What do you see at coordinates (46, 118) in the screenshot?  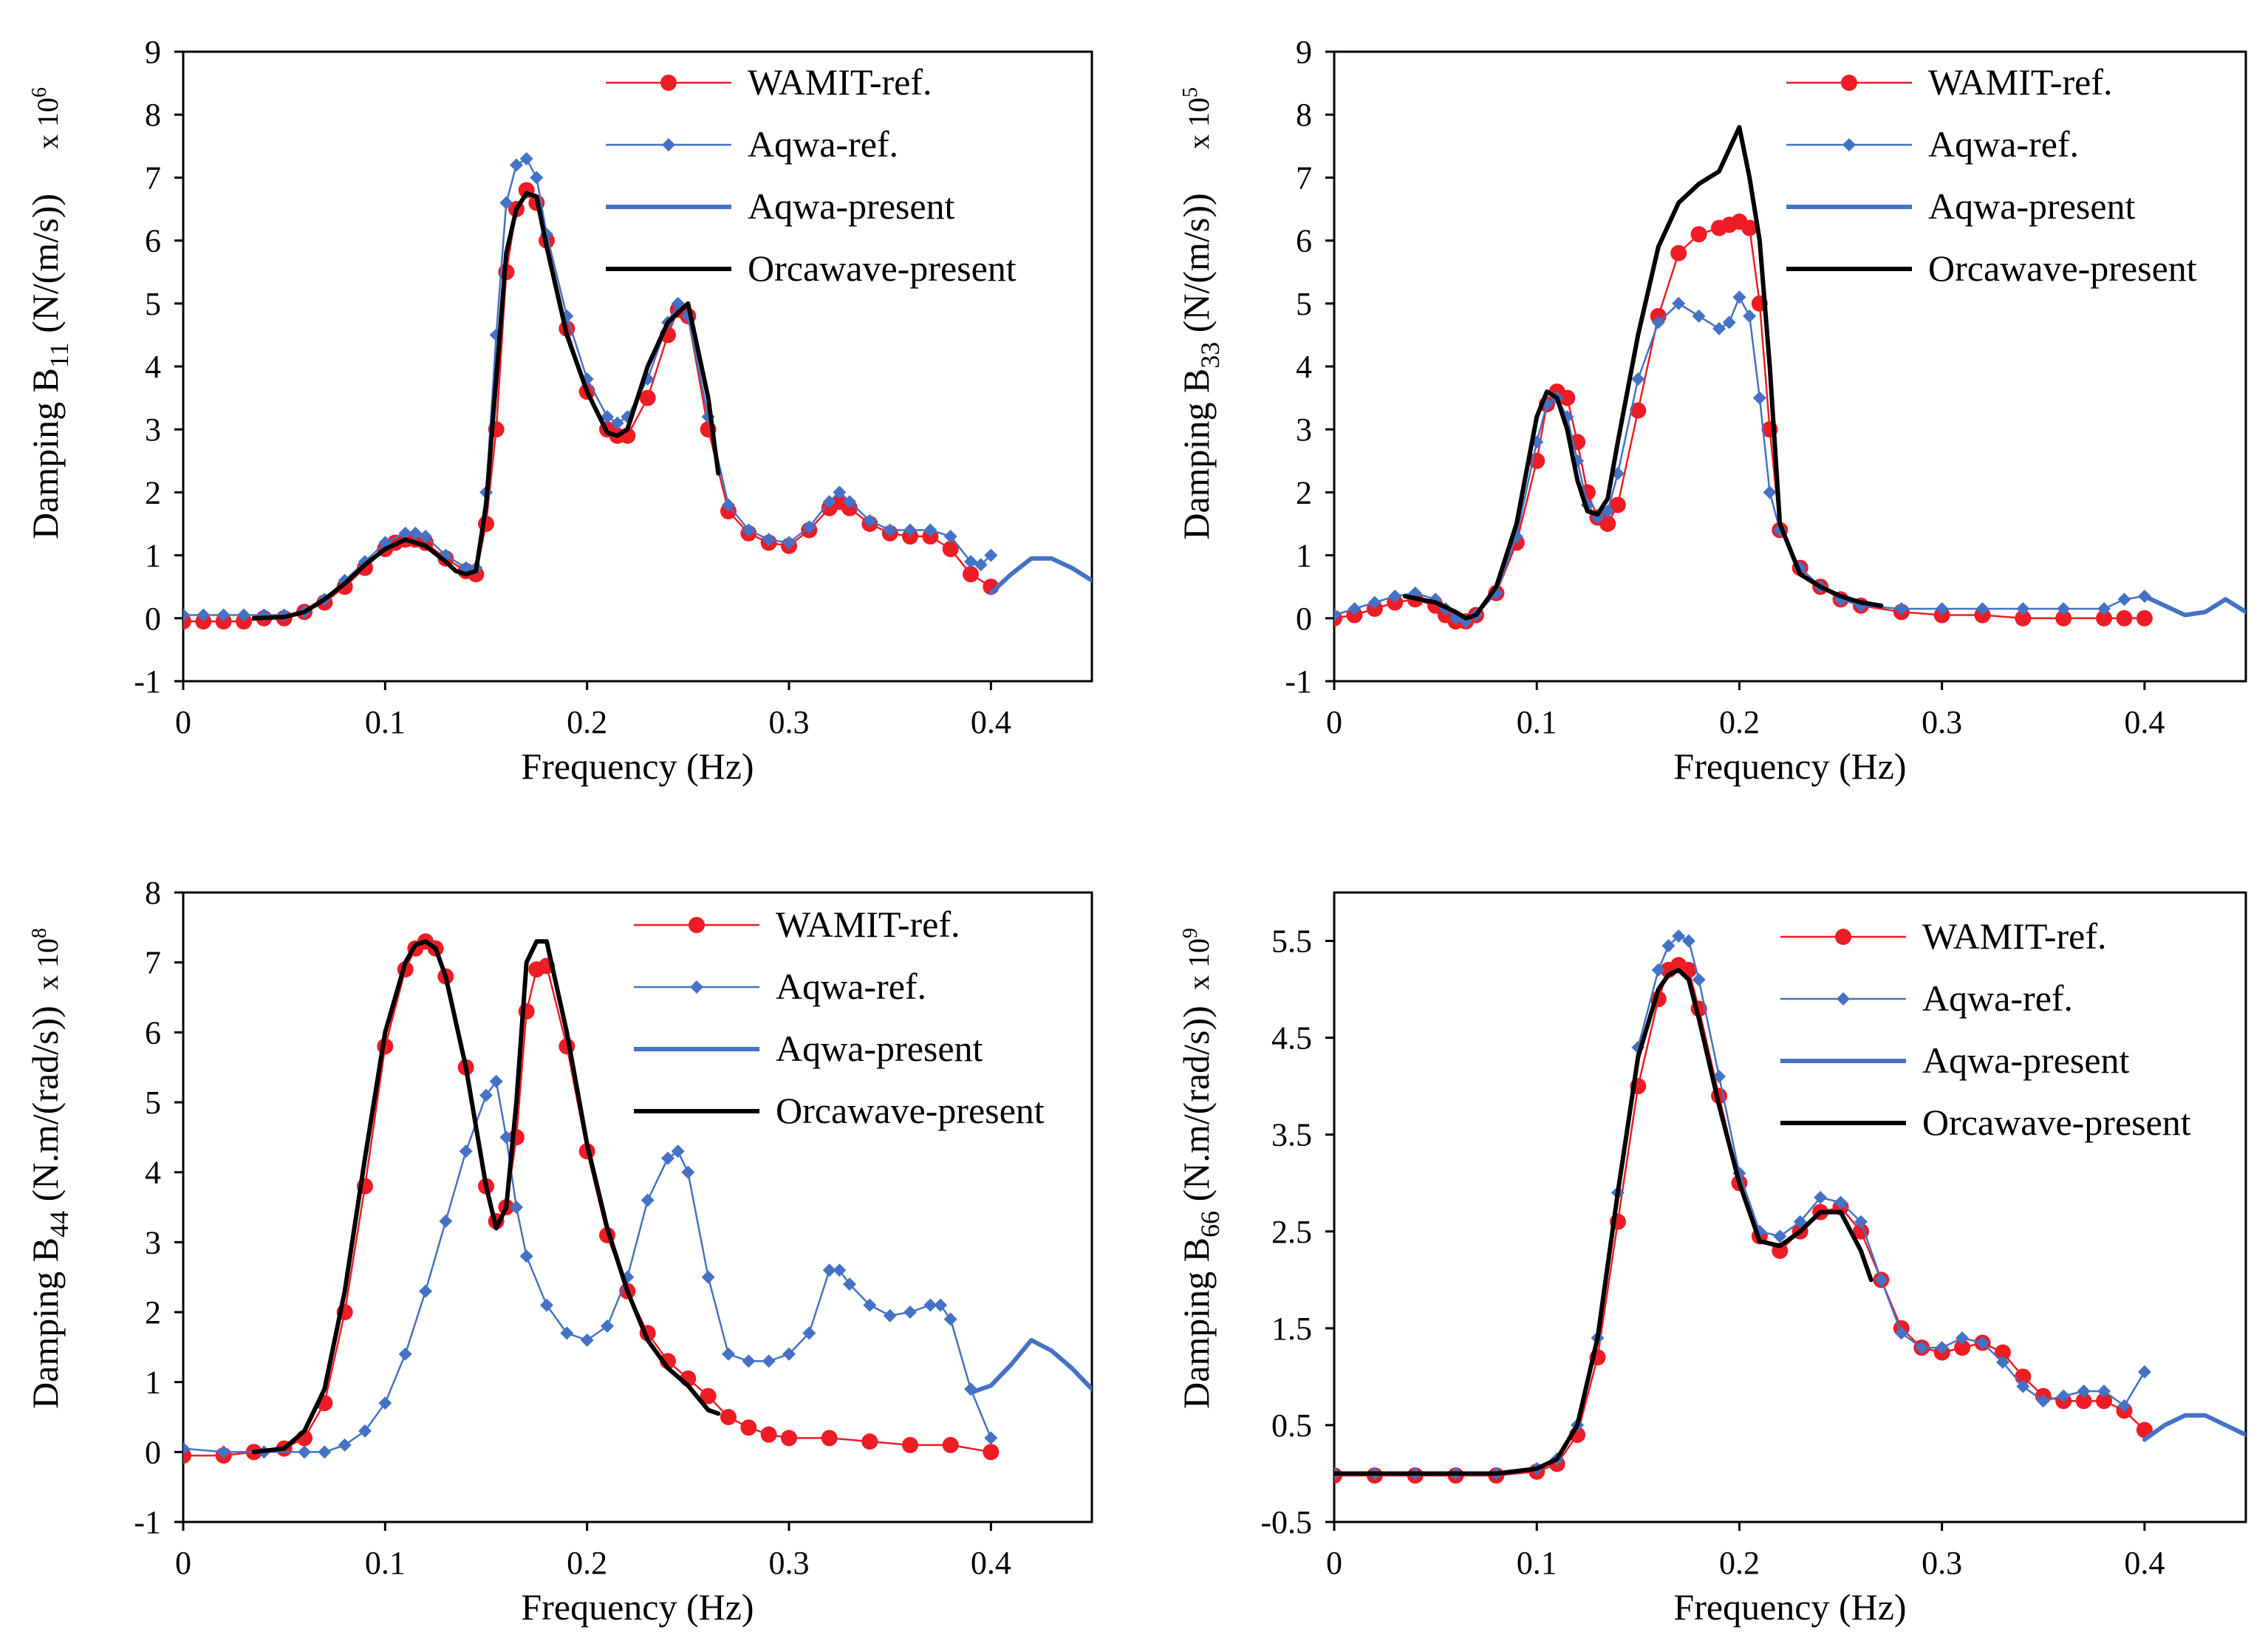 I see `y-scale-label: x 106` at bounding box center [46, 118].